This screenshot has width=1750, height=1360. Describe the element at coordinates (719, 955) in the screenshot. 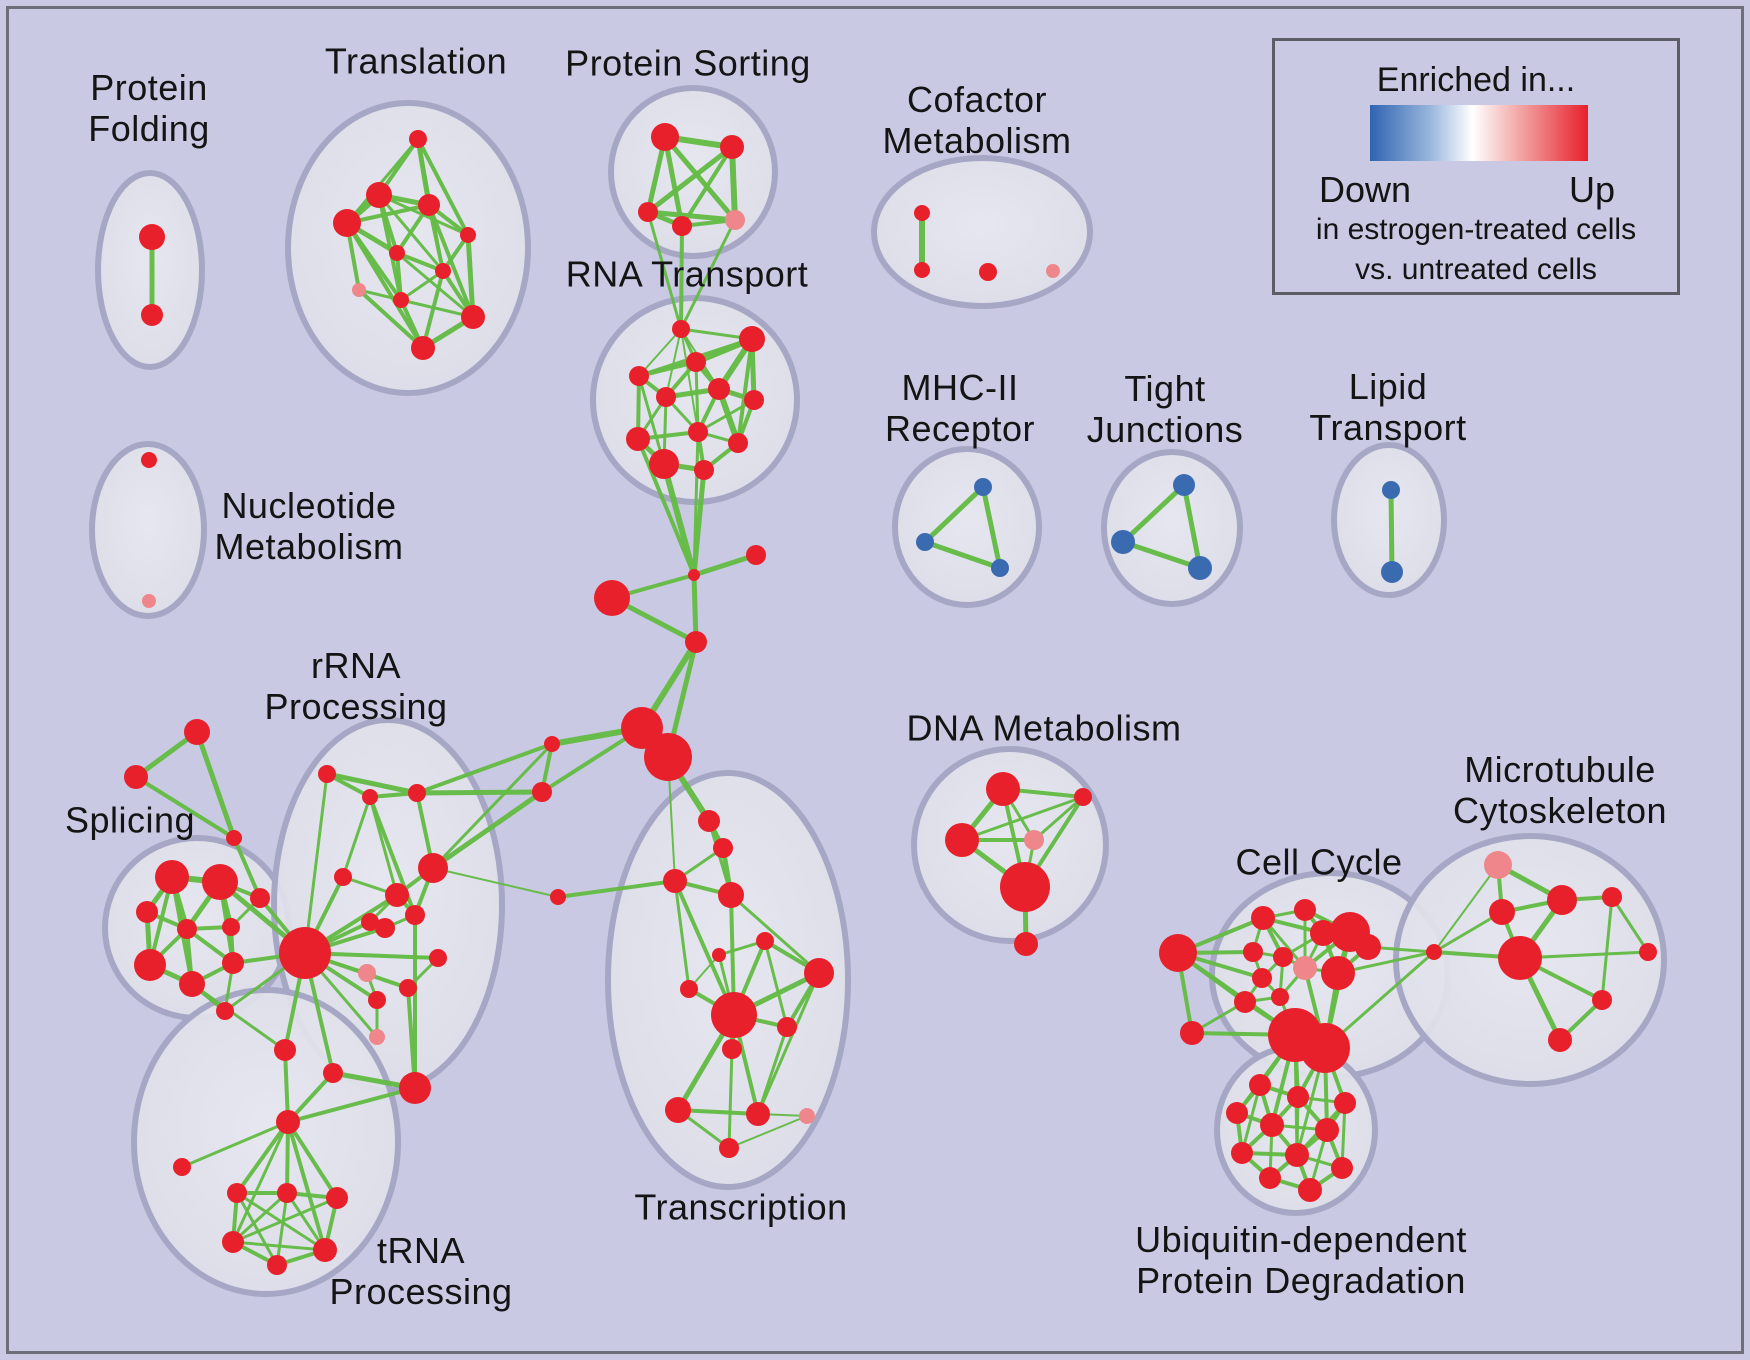

I see `gene-set-node-tr7` at that location.